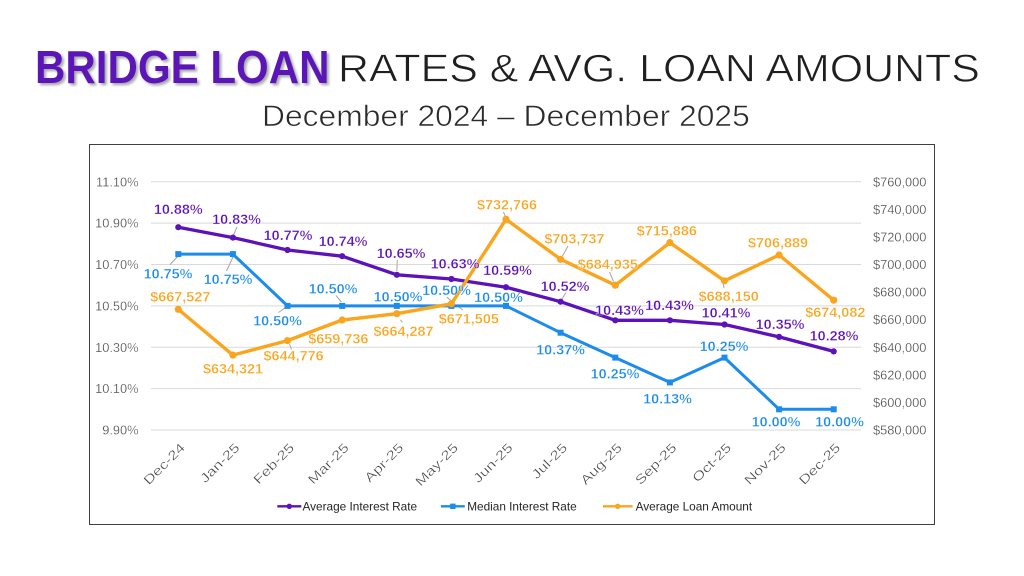 This screenshot has height=576, width=1024. I want to click on svg-text: $674,082, so click(835, 313).